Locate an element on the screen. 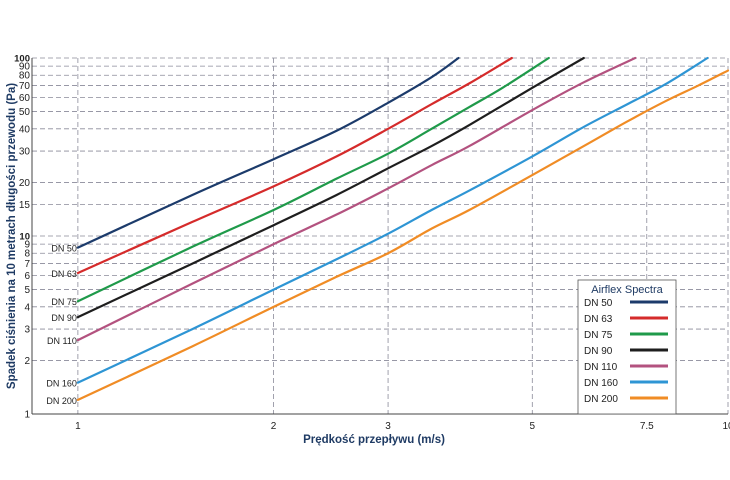 The width and height of the screenshot is (730, 480). y-tick-label: 15 is located at coordinates (25, 205).